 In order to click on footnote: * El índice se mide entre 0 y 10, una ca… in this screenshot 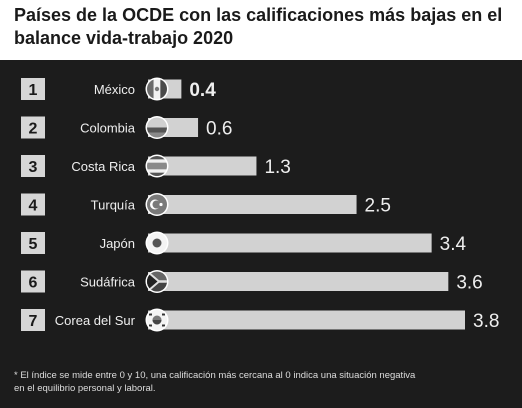, I will do `click(264, 382)`.